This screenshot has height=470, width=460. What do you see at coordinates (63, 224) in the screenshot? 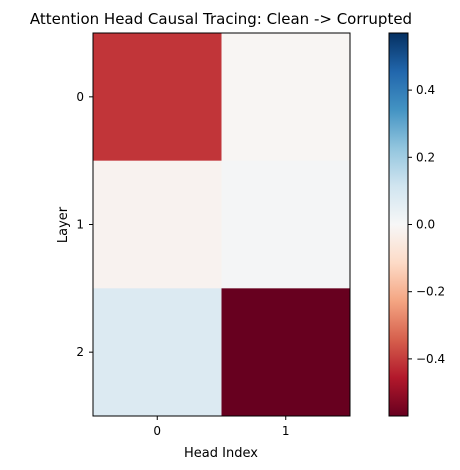
I see `y-axis-label: Layer` at bounding box center [63, 224].